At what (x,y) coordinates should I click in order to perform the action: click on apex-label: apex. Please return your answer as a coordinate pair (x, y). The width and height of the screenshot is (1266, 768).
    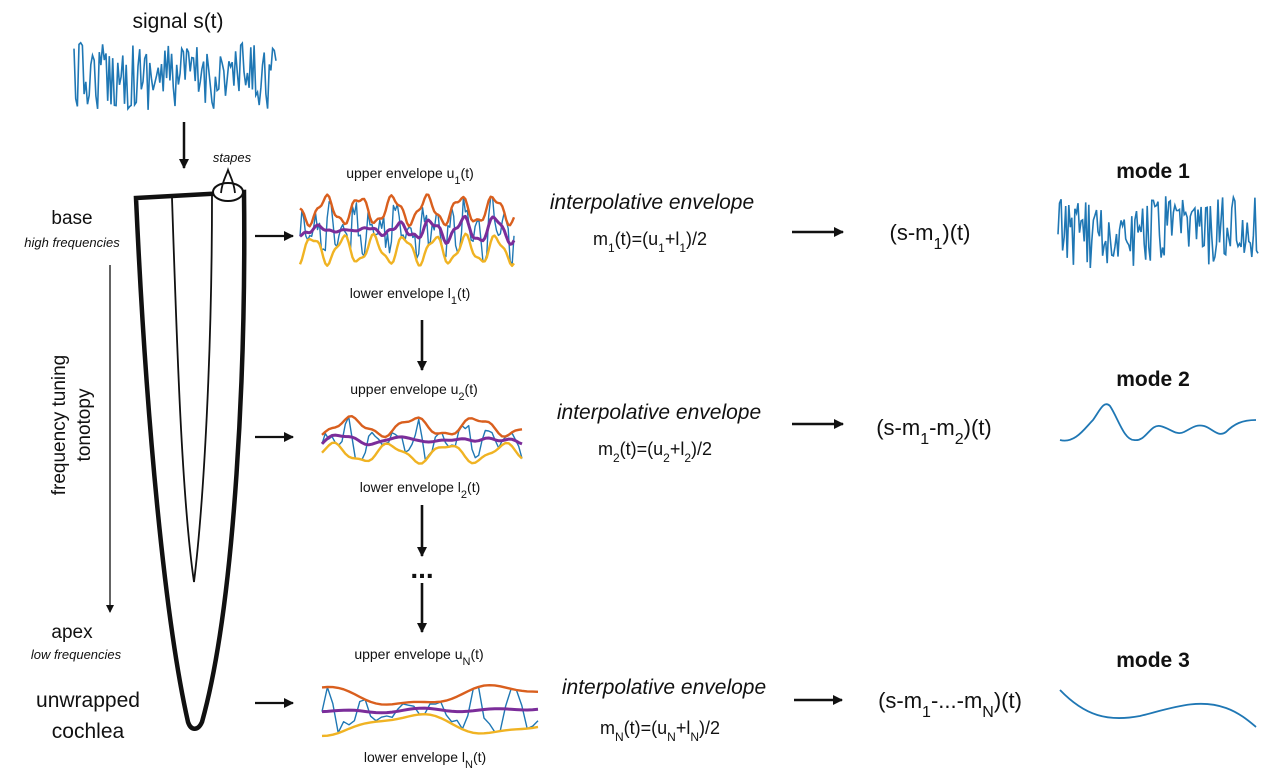
    Looking at the image, I should click on (72, 632).